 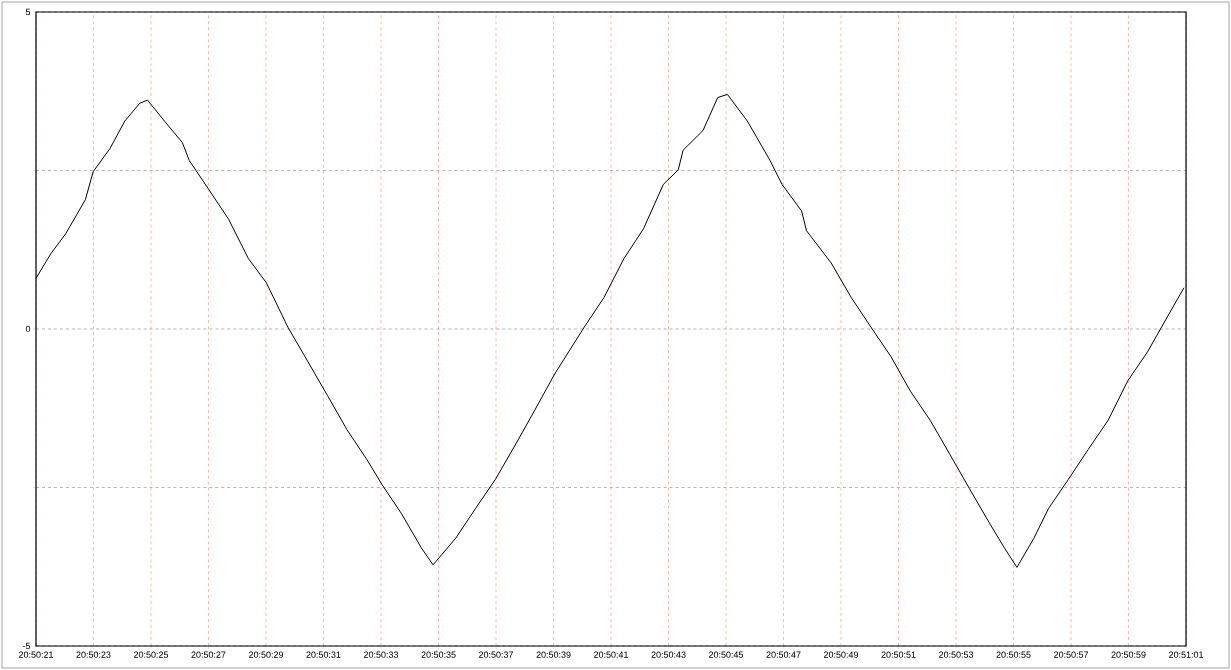 What do you see at coordinates (266, 654) in the screenshot?
I see `x-tick-label: 20:50:29` at bounding box center [266, 654].